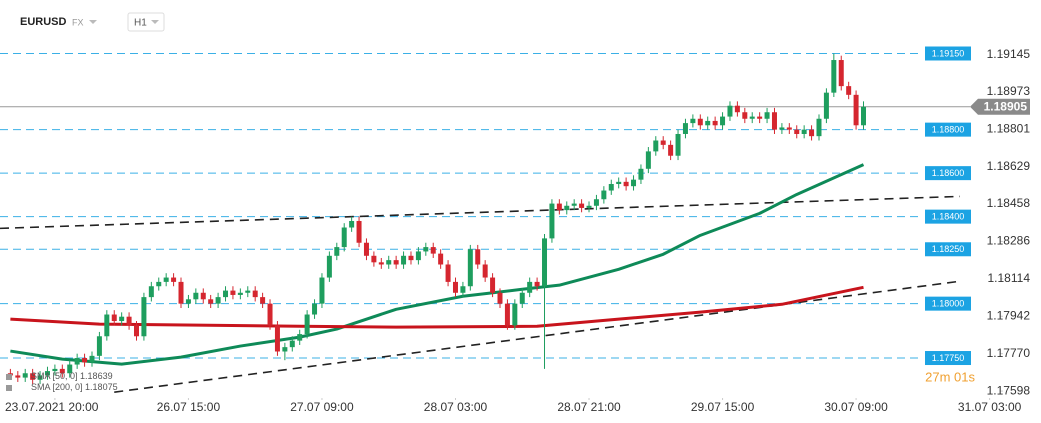 This screenshot has height=423, width=1041. What do you see at coordinates (948, 53) in the screenshot?
I see `level-label: 1.19150` at bounding box center [948, 53].